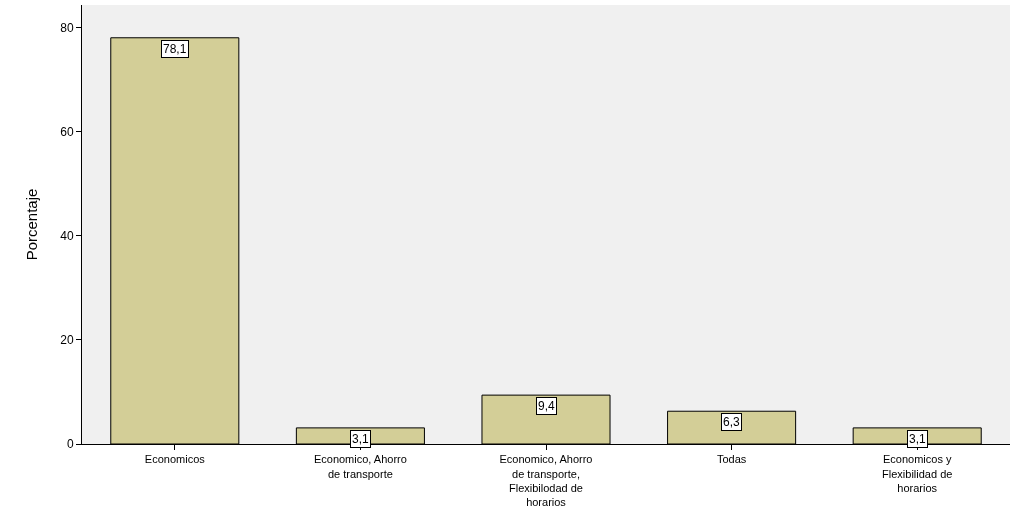  Describe the element at coordinates (67, 28) in the screenshot. I see `y-tick-label: 80` at that location.